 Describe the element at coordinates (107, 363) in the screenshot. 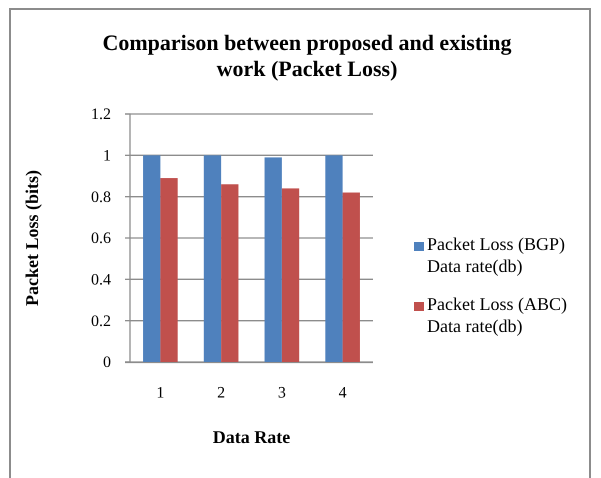

I see `y-tick-label: 0` at that location.